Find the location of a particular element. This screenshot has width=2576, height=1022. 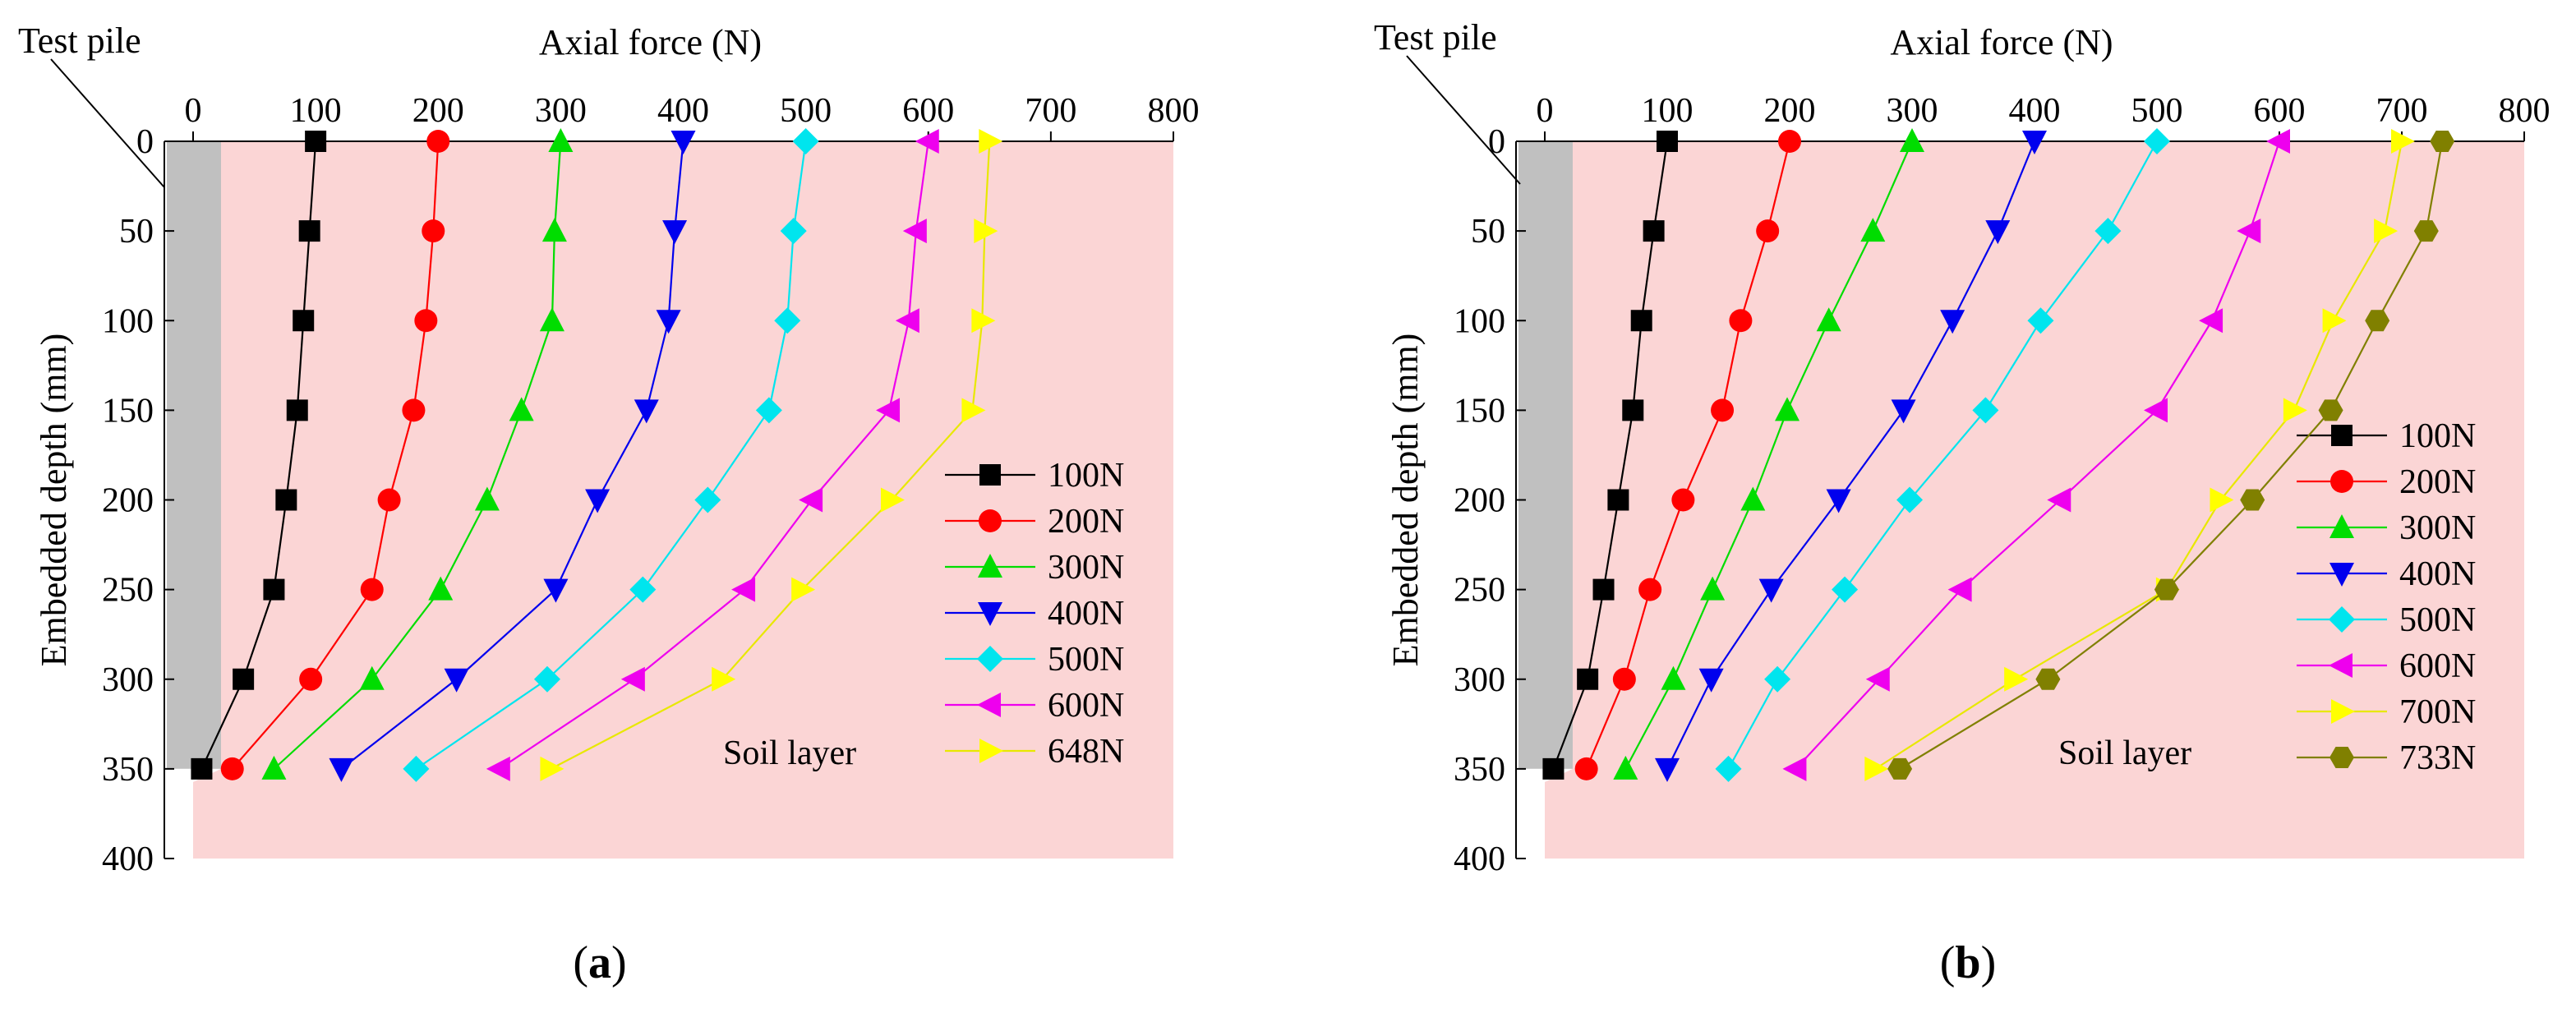

series-648N: 648N is located at coordinates (832, 455).